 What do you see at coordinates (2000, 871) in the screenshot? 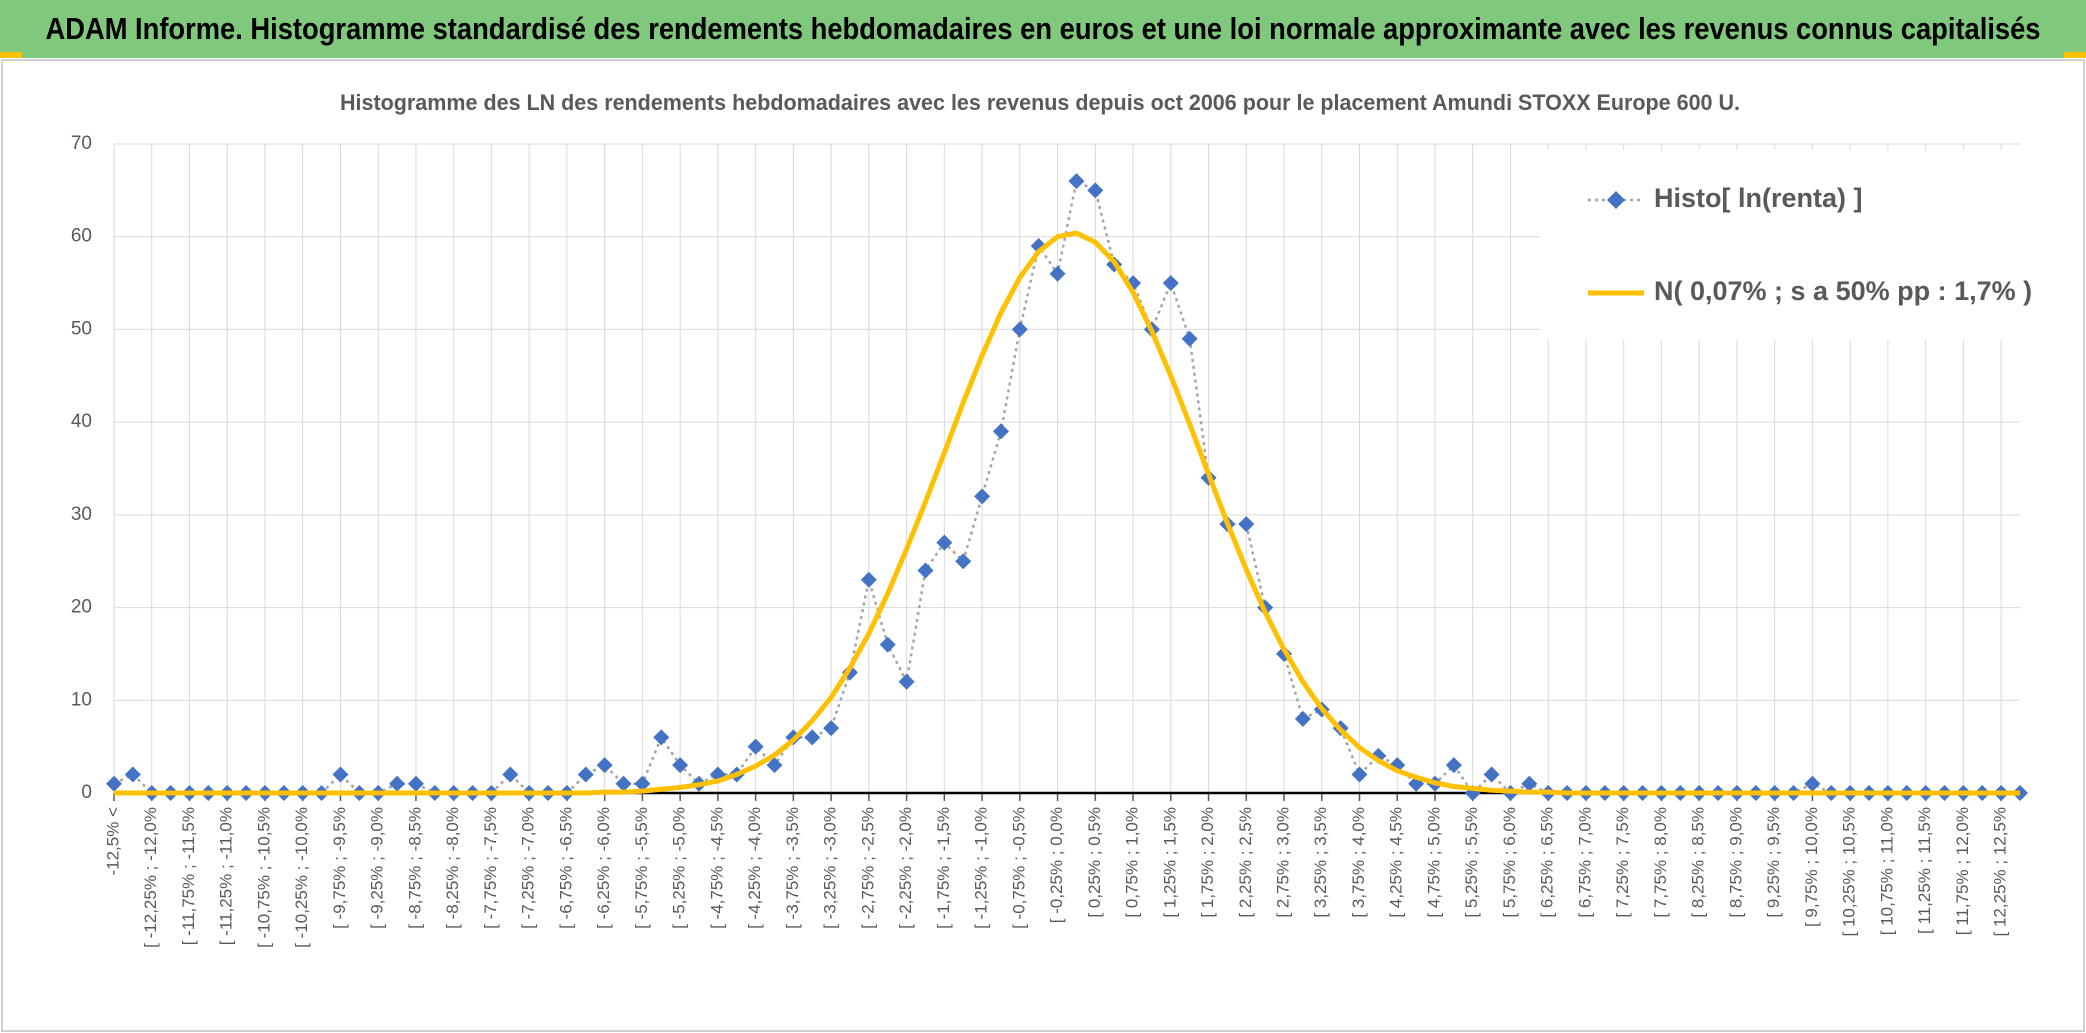
I see `x-tick-label: [ 12,25% ; 12,5%` at bounding box center [2000, 871].